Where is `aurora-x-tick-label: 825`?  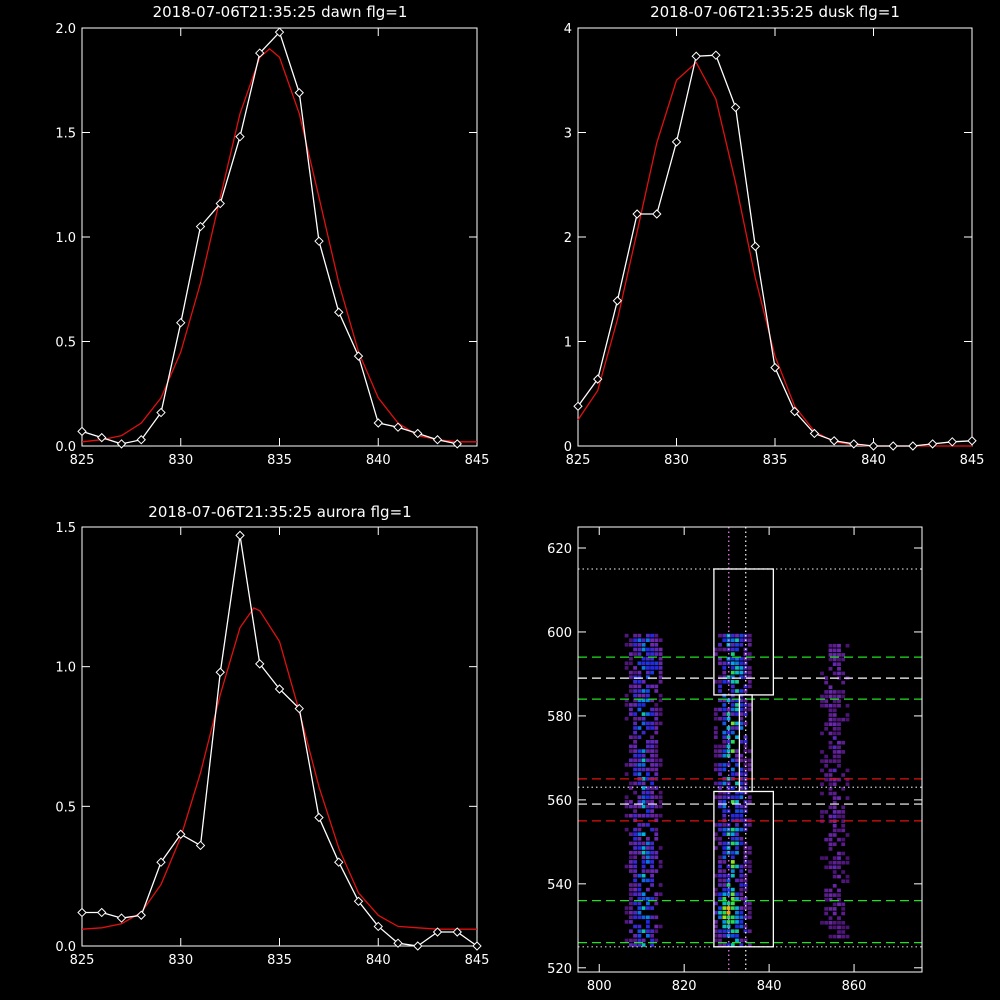 aurora-x-tick-label: 825 is located at coordinates (82, 960).